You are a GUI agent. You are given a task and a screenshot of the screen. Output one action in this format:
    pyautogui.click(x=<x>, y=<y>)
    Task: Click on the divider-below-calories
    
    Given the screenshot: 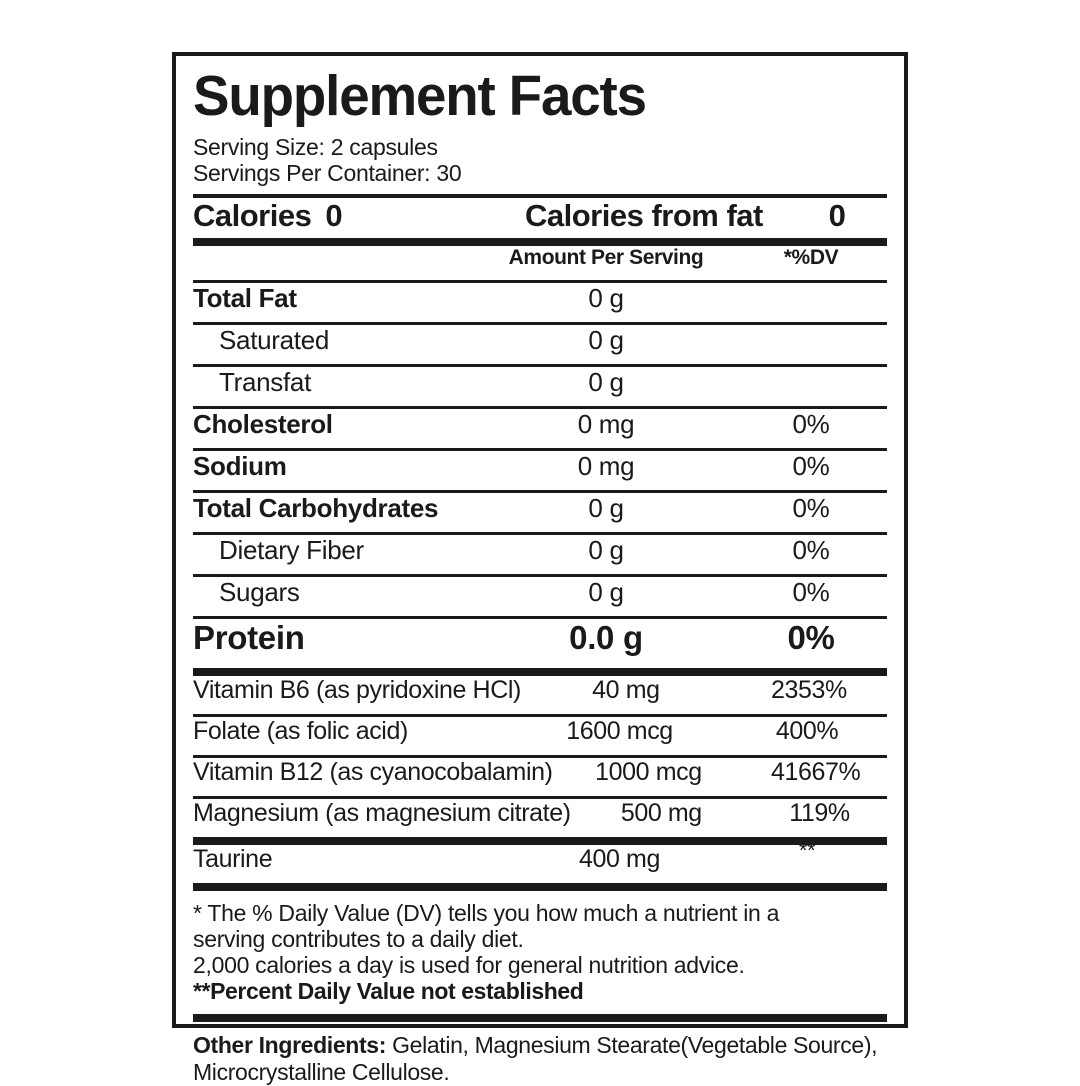 What is the action you would take?
    pyautogui.click(x=540, y=242)
    